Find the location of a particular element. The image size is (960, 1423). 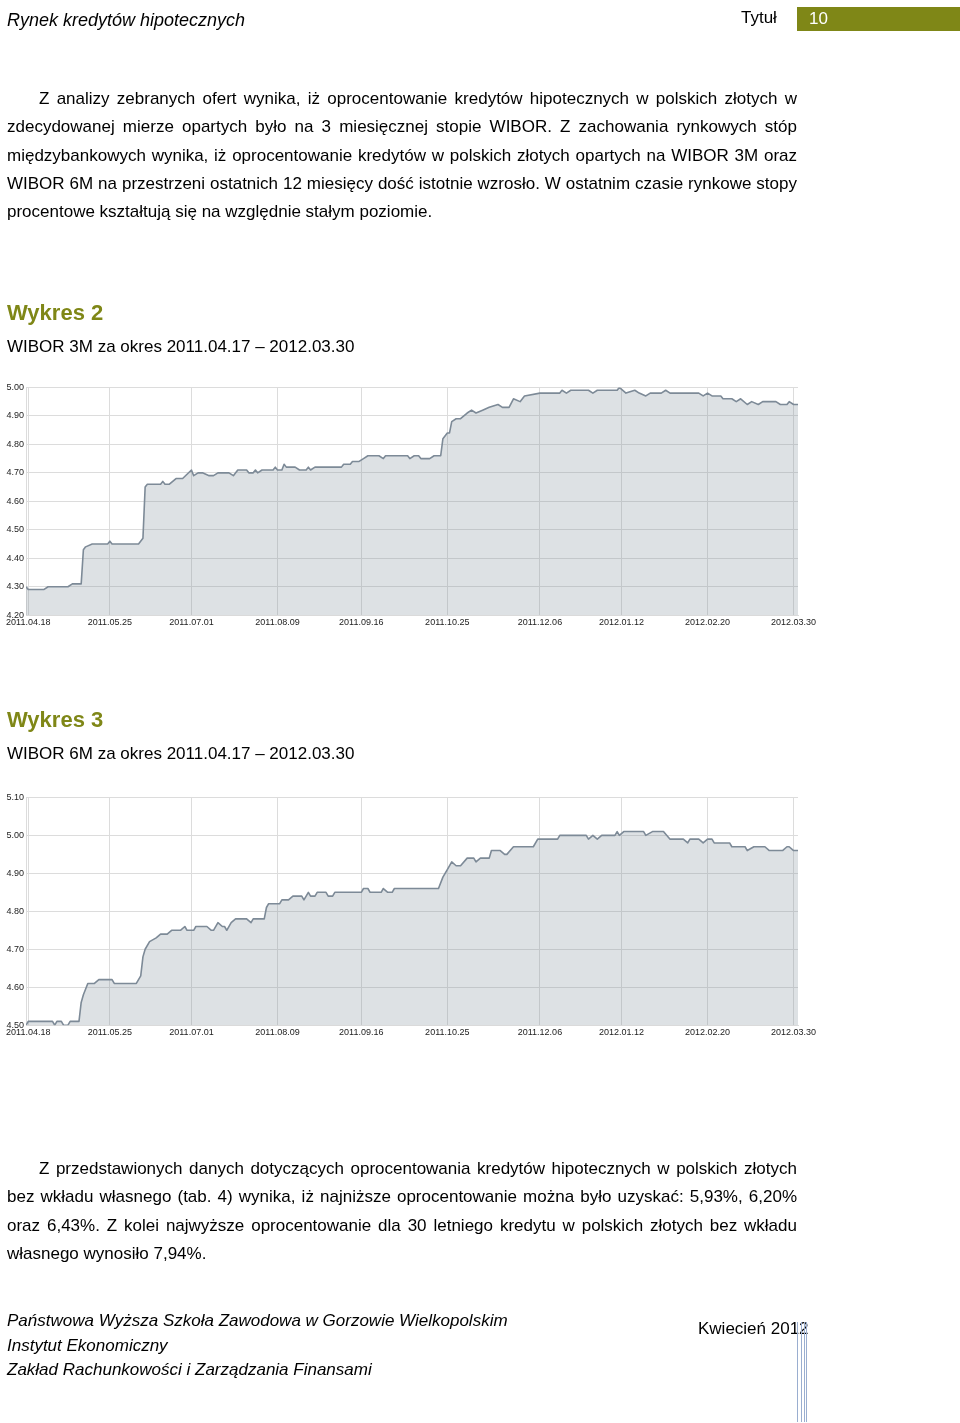

text: Zakład Rachunkowości i Zarządzania Finansami is located at coordinates (189, 1370).